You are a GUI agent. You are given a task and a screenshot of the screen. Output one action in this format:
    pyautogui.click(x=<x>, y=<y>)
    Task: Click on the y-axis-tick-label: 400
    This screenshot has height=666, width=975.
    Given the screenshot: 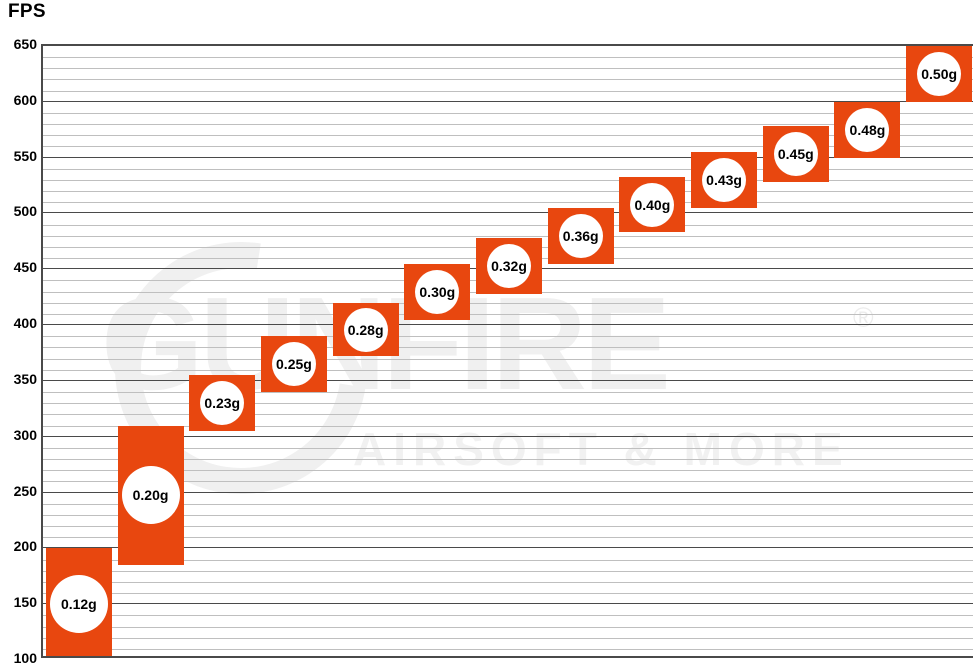 What is the action you would take?
    pyautogui.click(x=25, y=323)
    